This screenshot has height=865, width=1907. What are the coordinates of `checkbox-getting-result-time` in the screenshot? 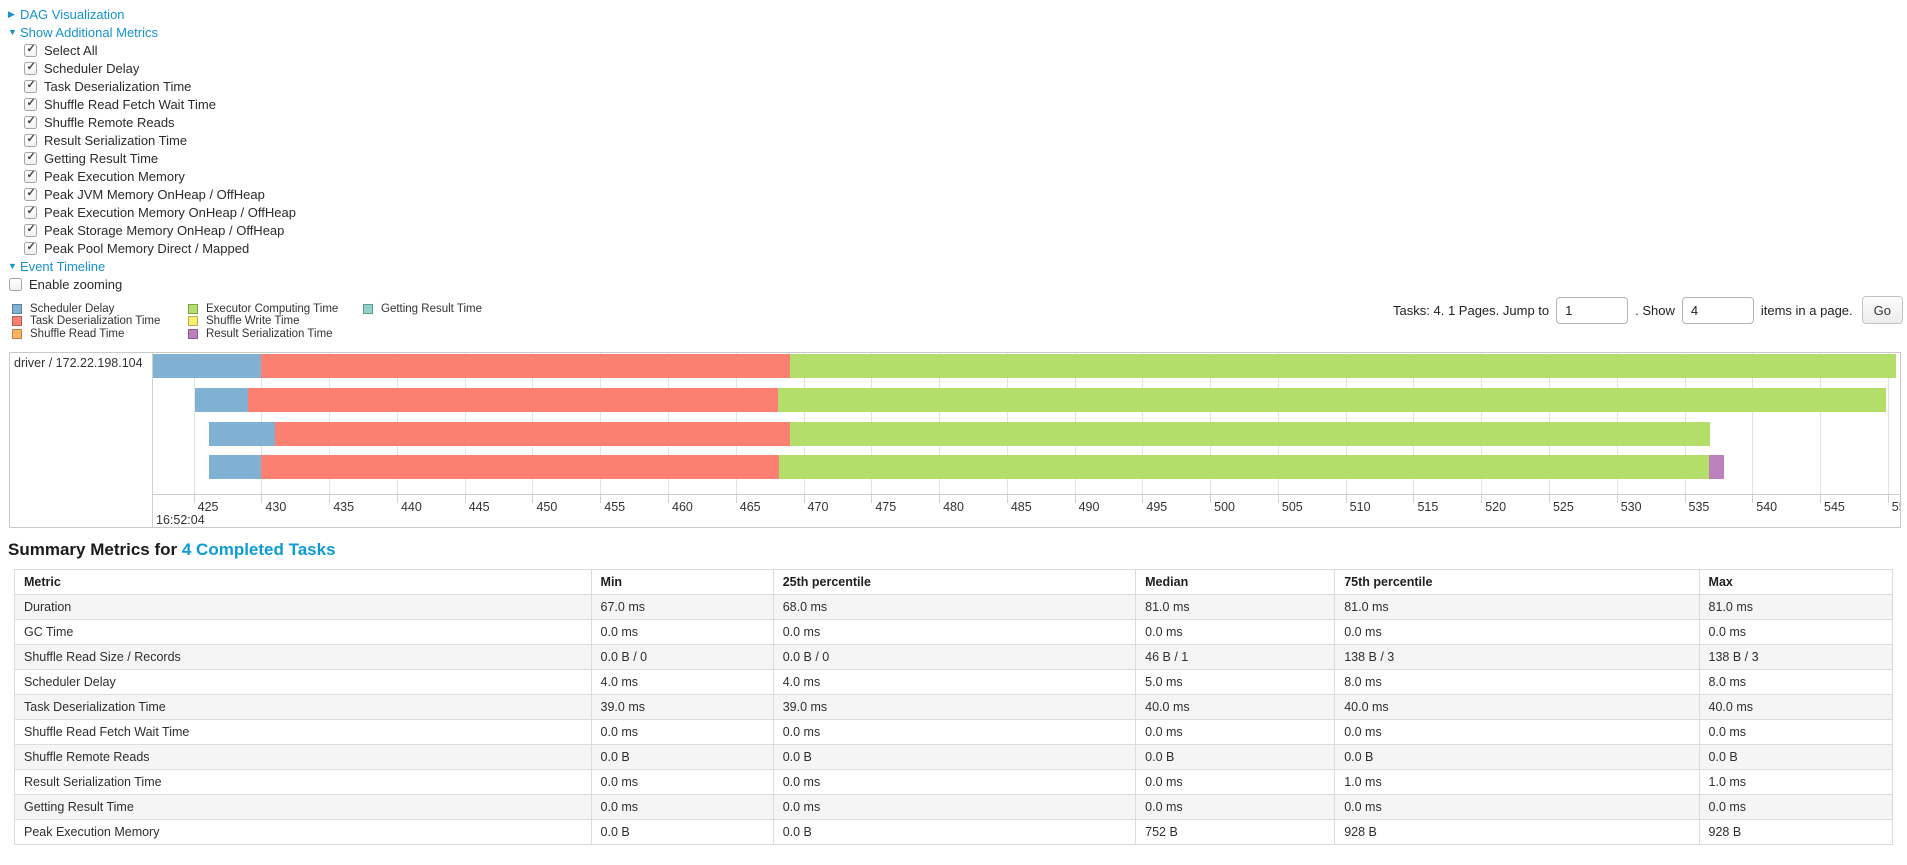 It's located at (30, 157).